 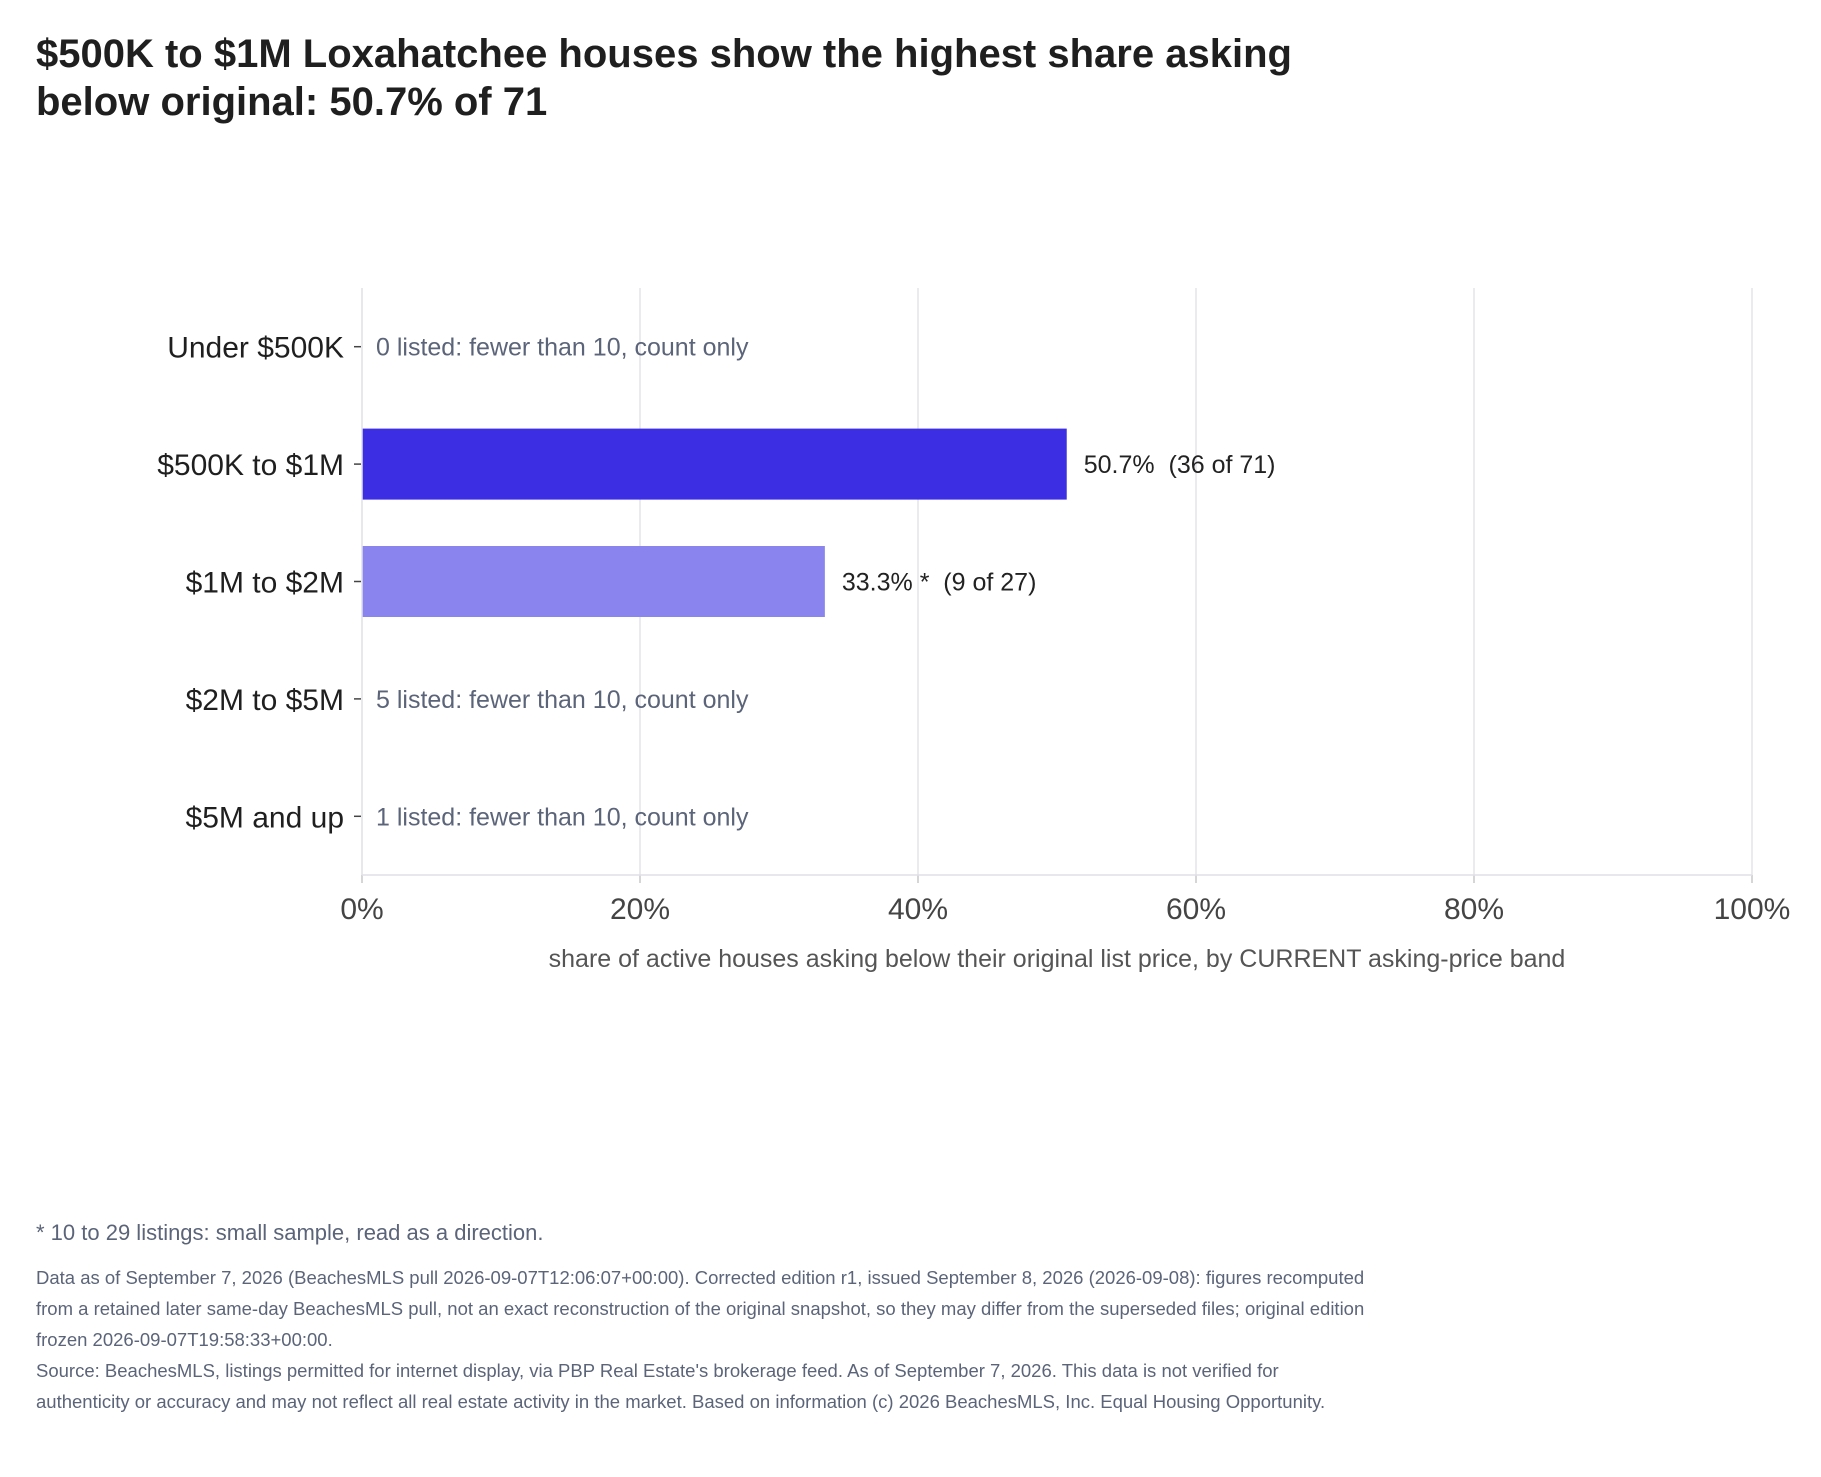 I want to click on x-tick-label: 60%, so click(x=1196, y=909).